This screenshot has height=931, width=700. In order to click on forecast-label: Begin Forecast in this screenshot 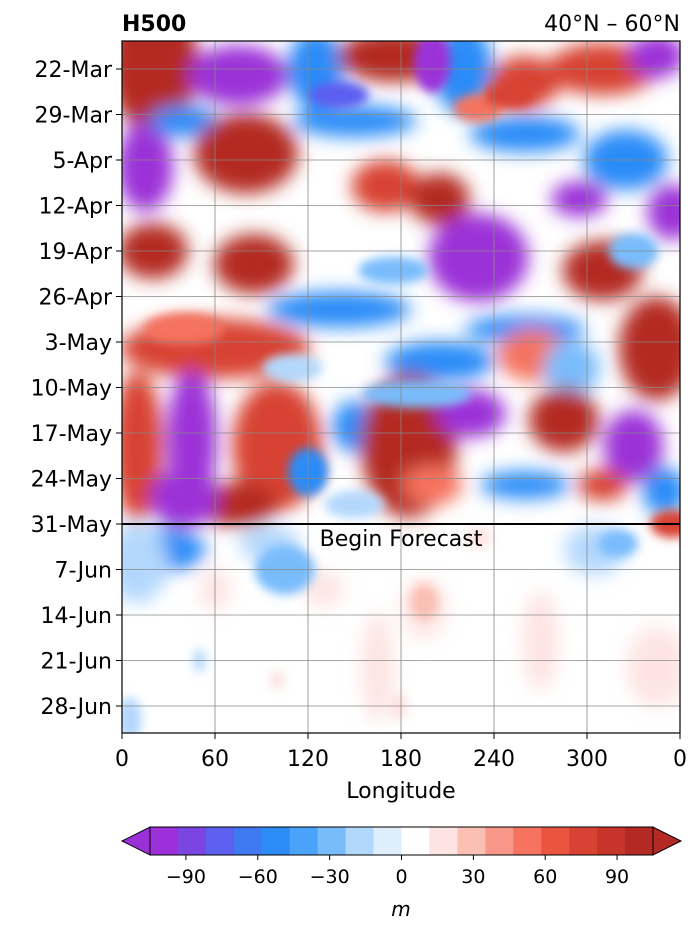, I will do `click(401, 539)`.